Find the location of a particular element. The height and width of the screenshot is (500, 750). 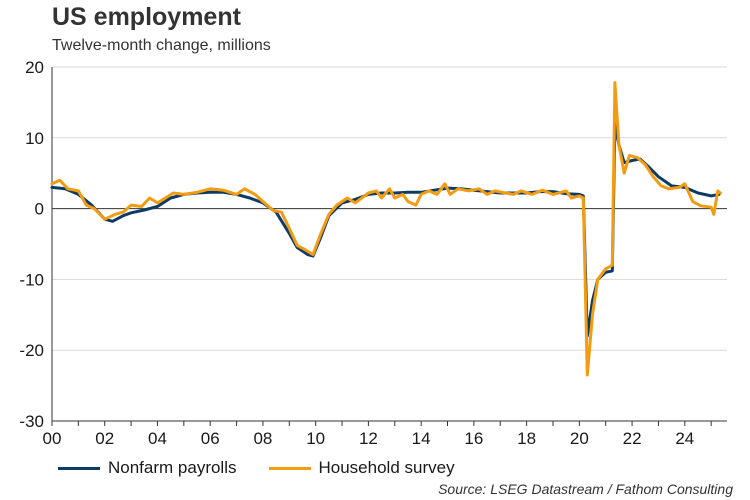

legend-label: Nonfarm payrolls is located at coordinates (172, 467).